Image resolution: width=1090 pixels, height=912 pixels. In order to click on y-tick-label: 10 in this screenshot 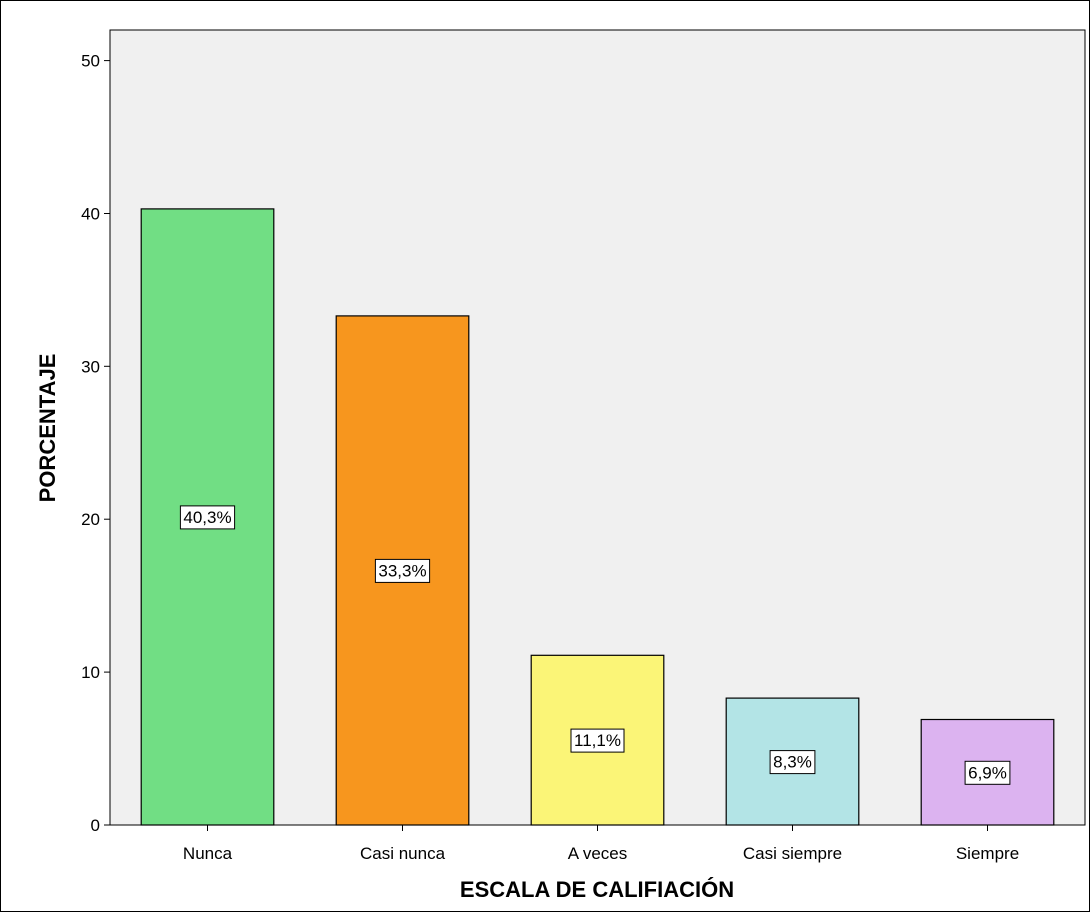, I will do `click(90, 672)`.